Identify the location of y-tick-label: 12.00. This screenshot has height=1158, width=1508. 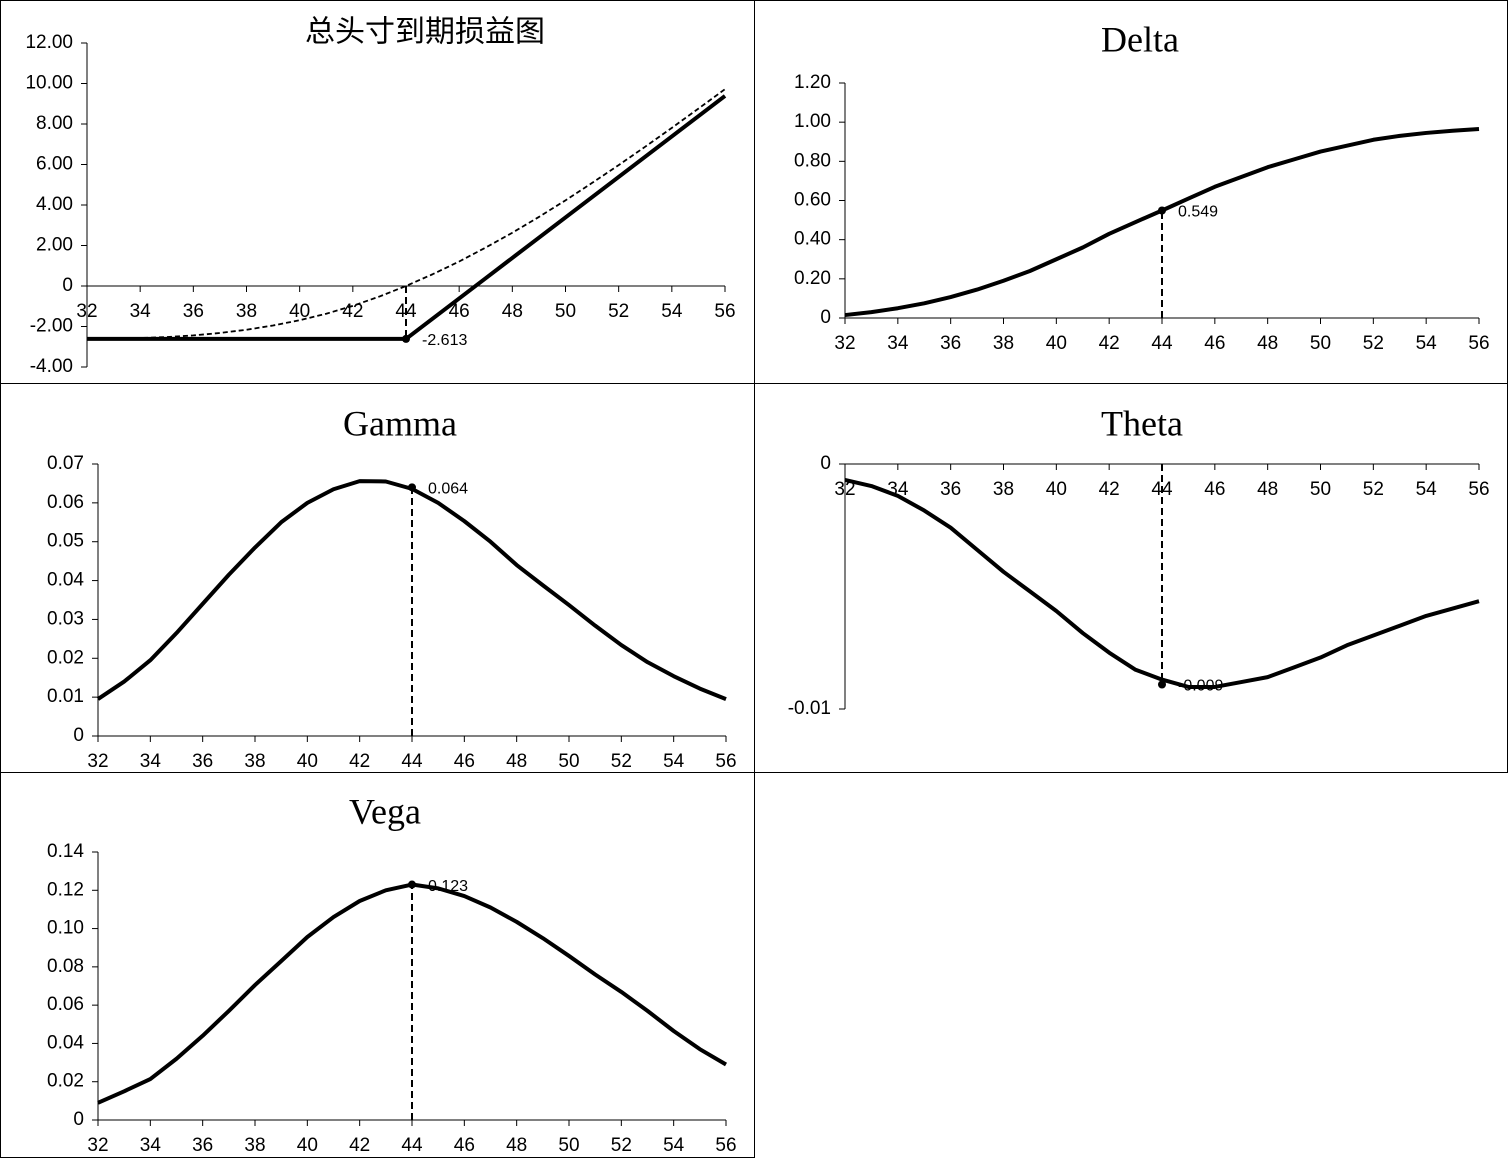
(49, 42).